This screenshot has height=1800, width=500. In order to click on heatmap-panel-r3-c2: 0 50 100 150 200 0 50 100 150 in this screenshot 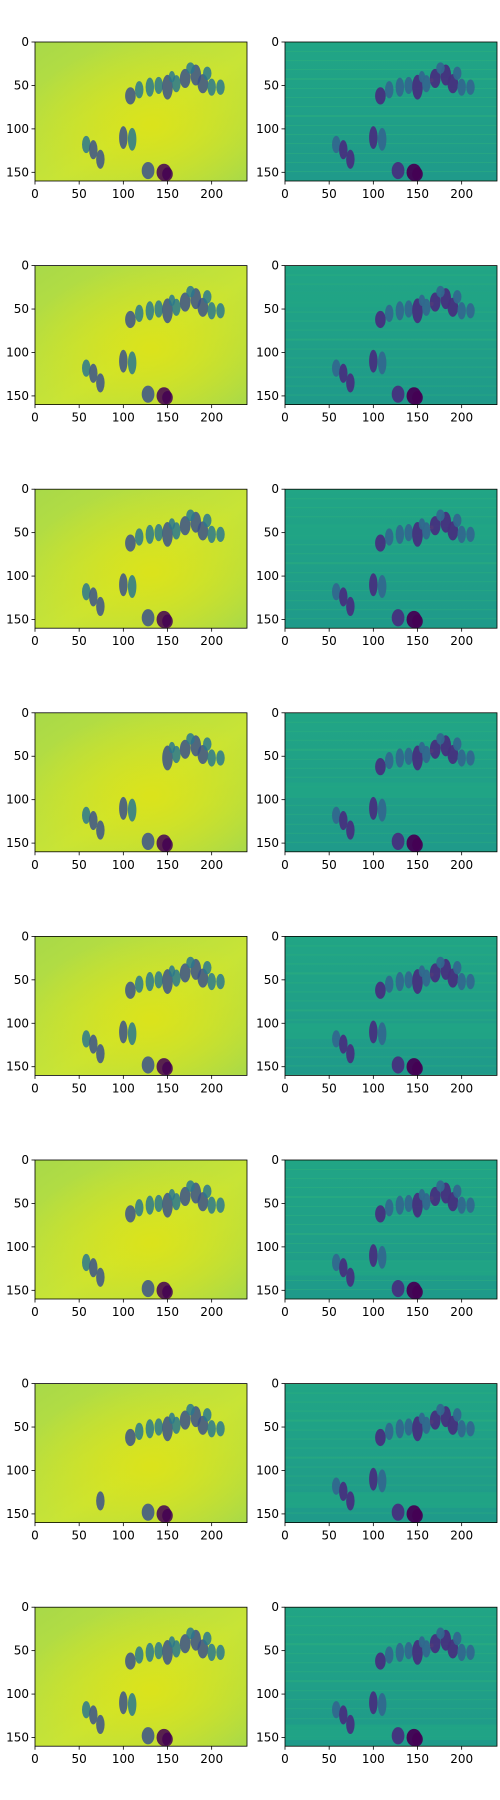, I will do `click(376, 565)`.